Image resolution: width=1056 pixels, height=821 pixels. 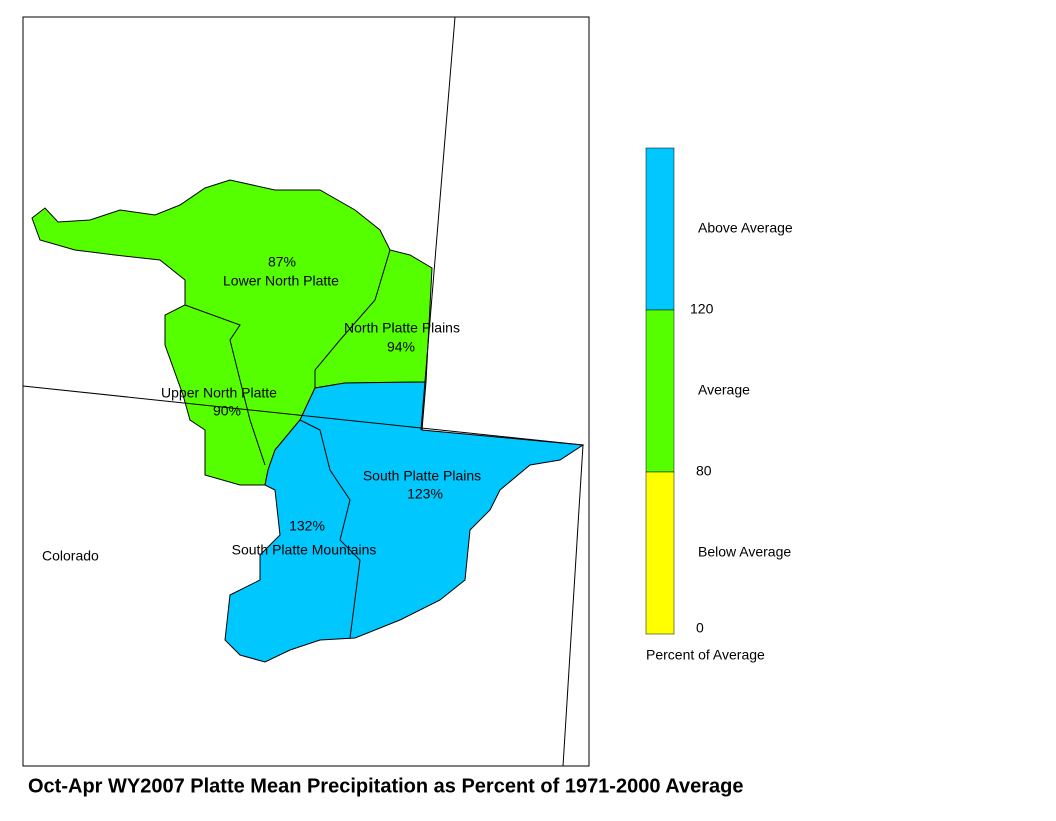 I want to click on region-value: 132%, so click(x=307, y=526).